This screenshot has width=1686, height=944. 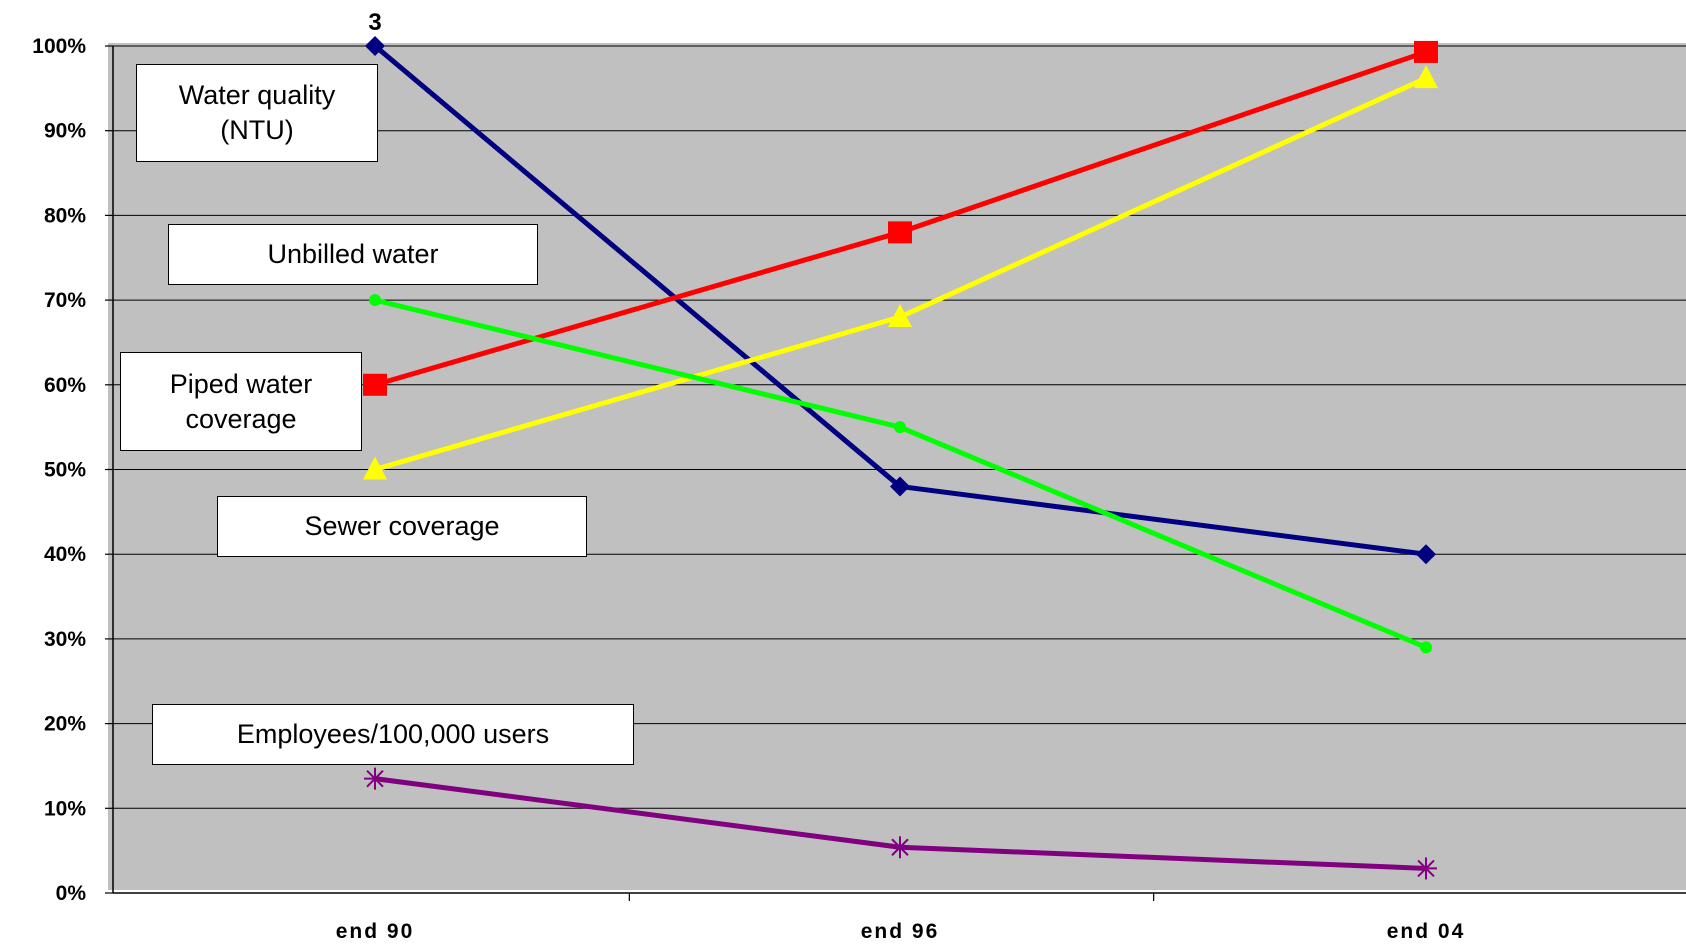 What do you see at coordinates (65, 808) in the screenshot?
I see `y-tick-label: 10%` at bounding box center [65, 808].